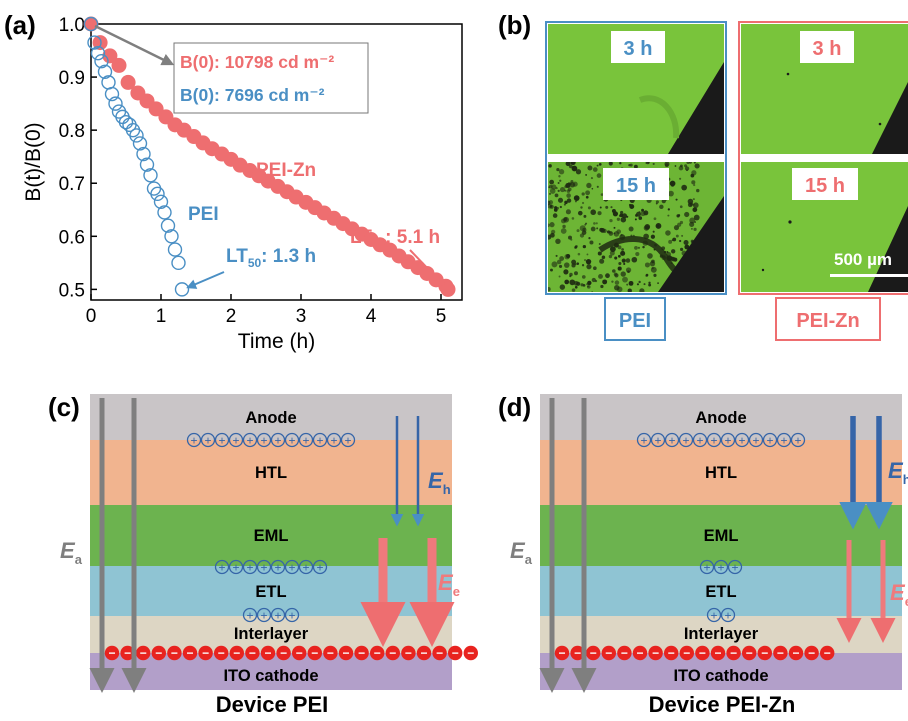  What do you see at coordinates (899, 594) in the screenshot?
I see `field-label-ee: Ee` at bounding box center [899, 594].